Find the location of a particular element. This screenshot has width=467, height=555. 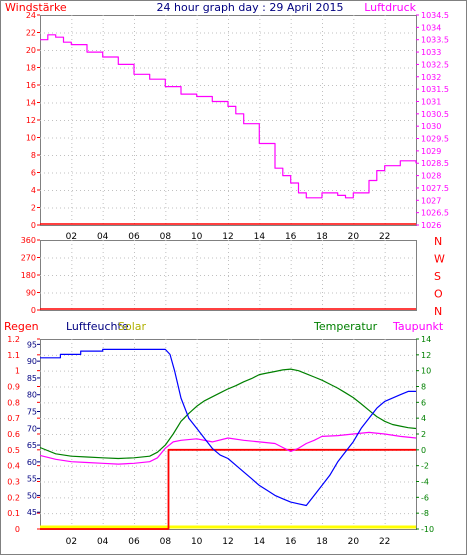

rain-tick-label: 0.3 is located at coordinates (13, 482).